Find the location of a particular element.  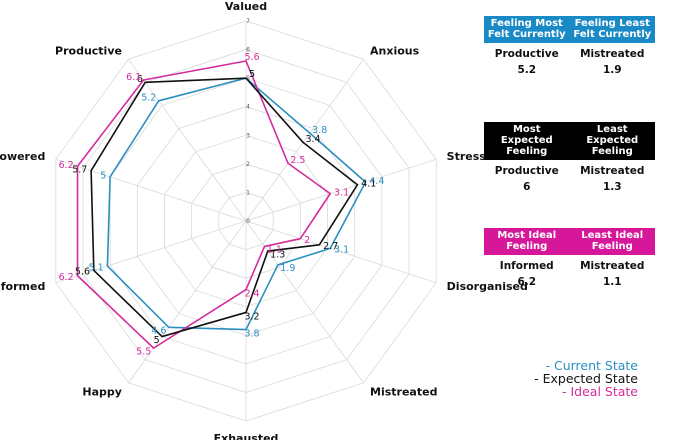

summary-ideal-least-name: Mistreated is located at coordinates (612, 266).